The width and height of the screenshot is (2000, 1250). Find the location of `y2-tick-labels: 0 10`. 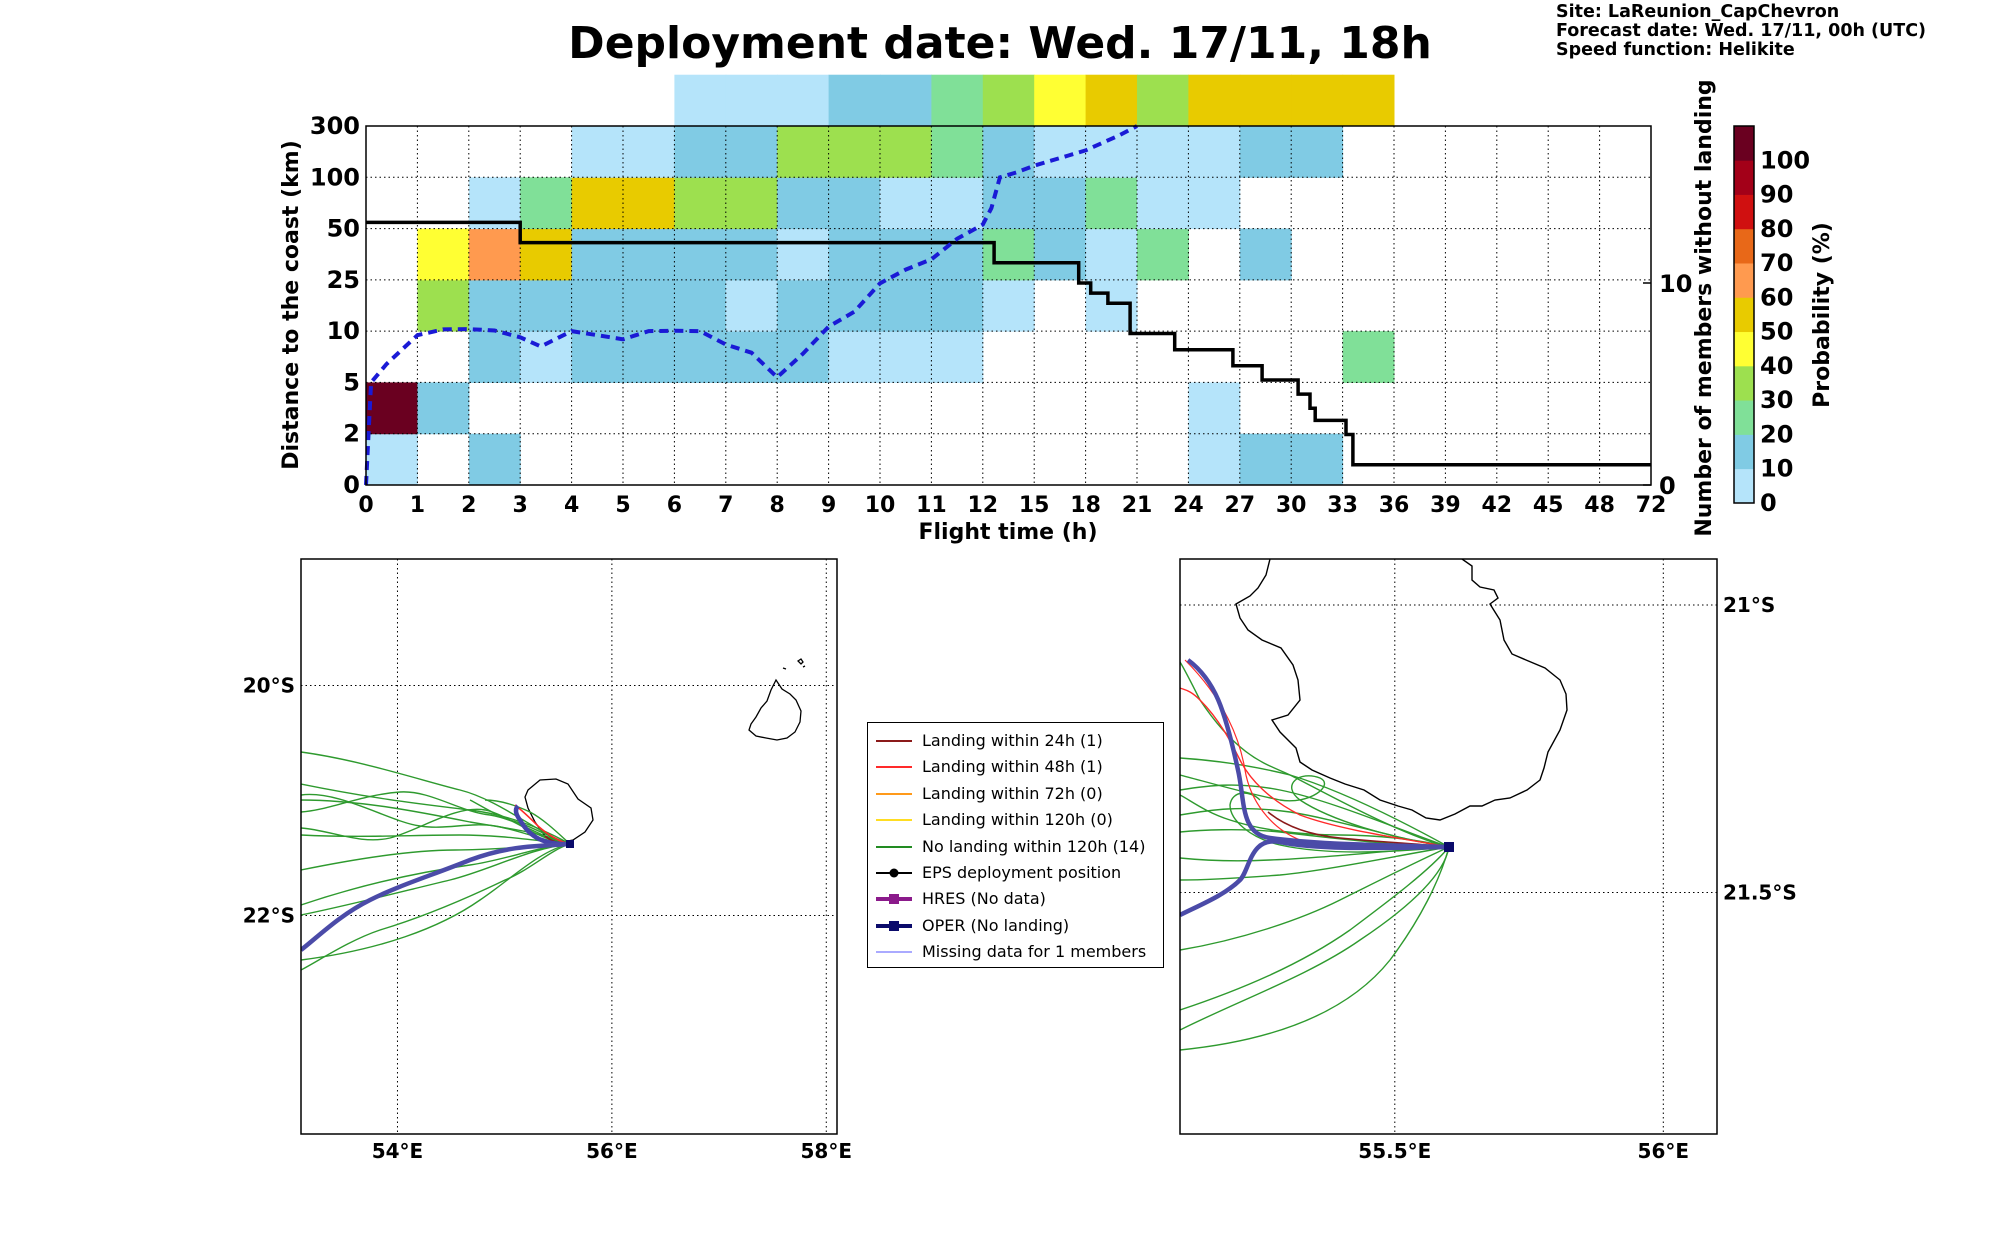

y2-tick-labels: 0 10 is located at coordinates (1667, 385).